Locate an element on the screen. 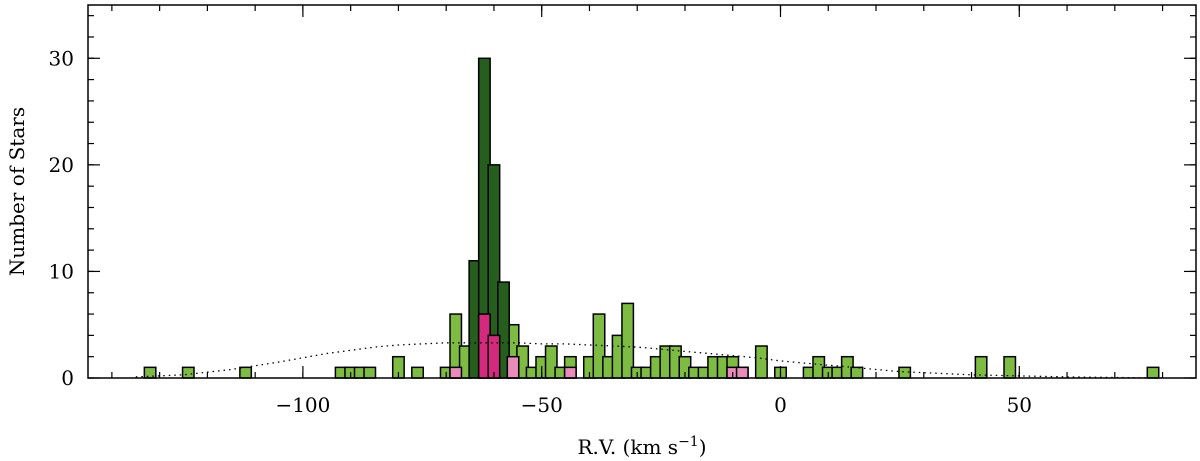 The width and height of the screenshot is (1200, 461). y-tick-label: 20 is located at coordinates (61, 165).